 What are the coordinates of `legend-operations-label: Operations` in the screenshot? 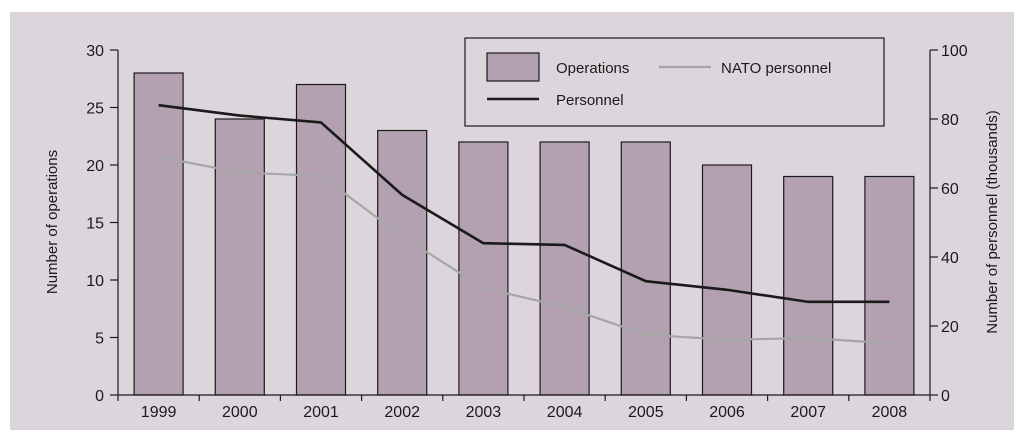 It's located at (592, 68).